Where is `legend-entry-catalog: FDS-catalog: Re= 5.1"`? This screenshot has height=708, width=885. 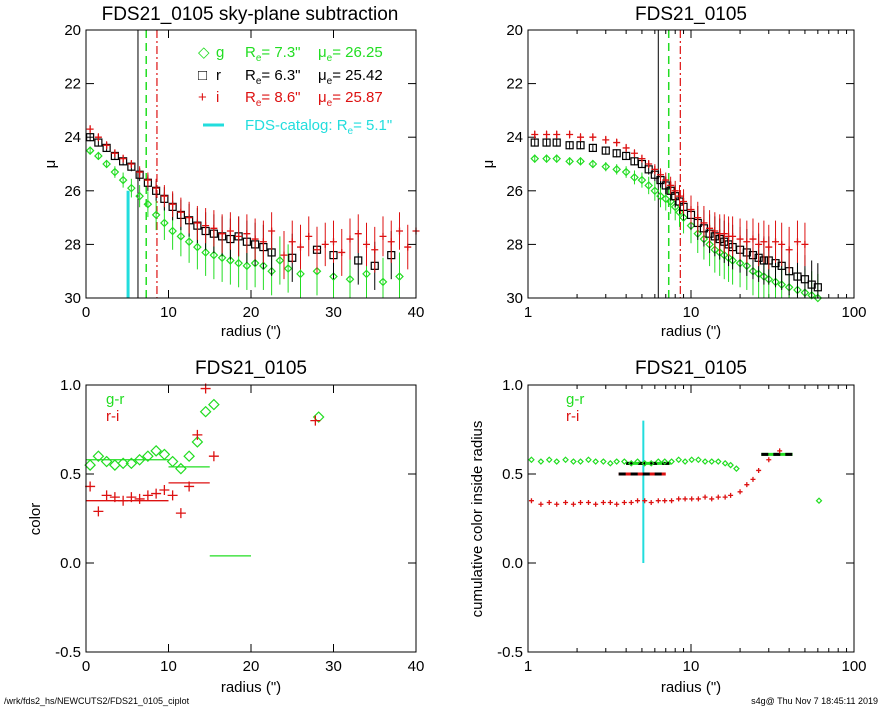
legend-entry-catalog: FDS-catalog: Re= 5.1" is located at coordinates (297, 127).